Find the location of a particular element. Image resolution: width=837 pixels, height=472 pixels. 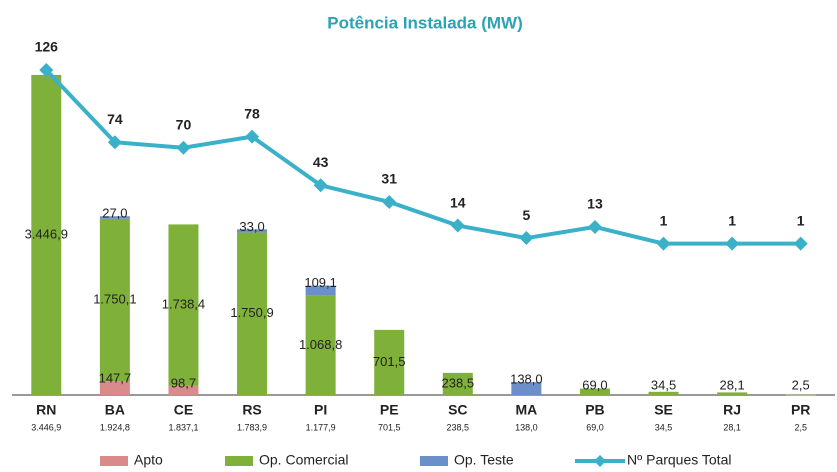

point-label: 13 is located at coordinates (595, 204).